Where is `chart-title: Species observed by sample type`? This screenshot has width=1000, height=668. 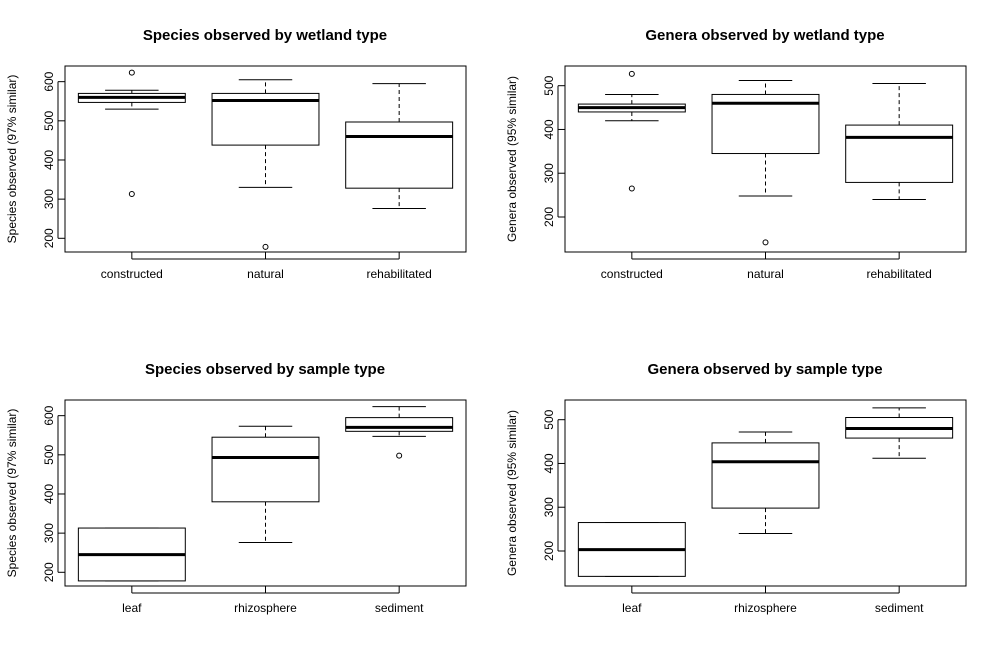 chart-title: Species observed by sample type is located at coordinates (265, 369).